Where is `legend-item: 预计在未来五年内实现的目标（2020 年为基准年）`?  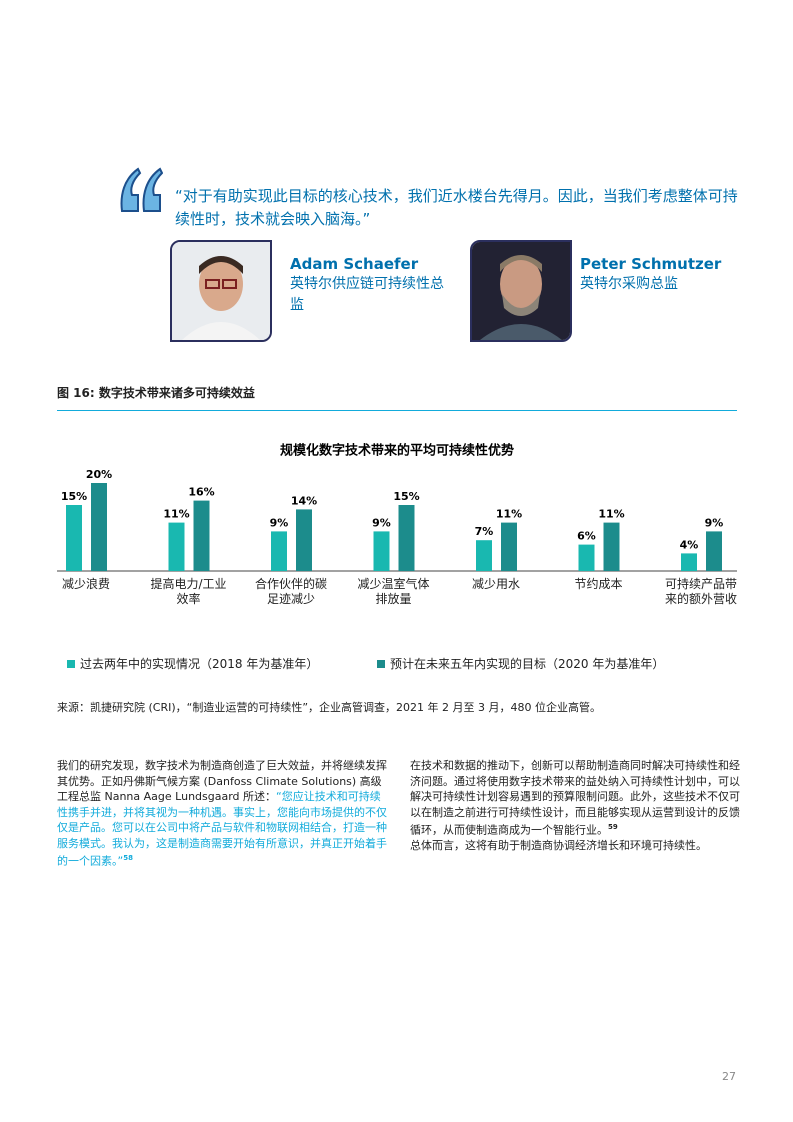
legend-item: 预计在未来五年内实现的目标（2020 年为基准年） is located at coordinates (520, 663).